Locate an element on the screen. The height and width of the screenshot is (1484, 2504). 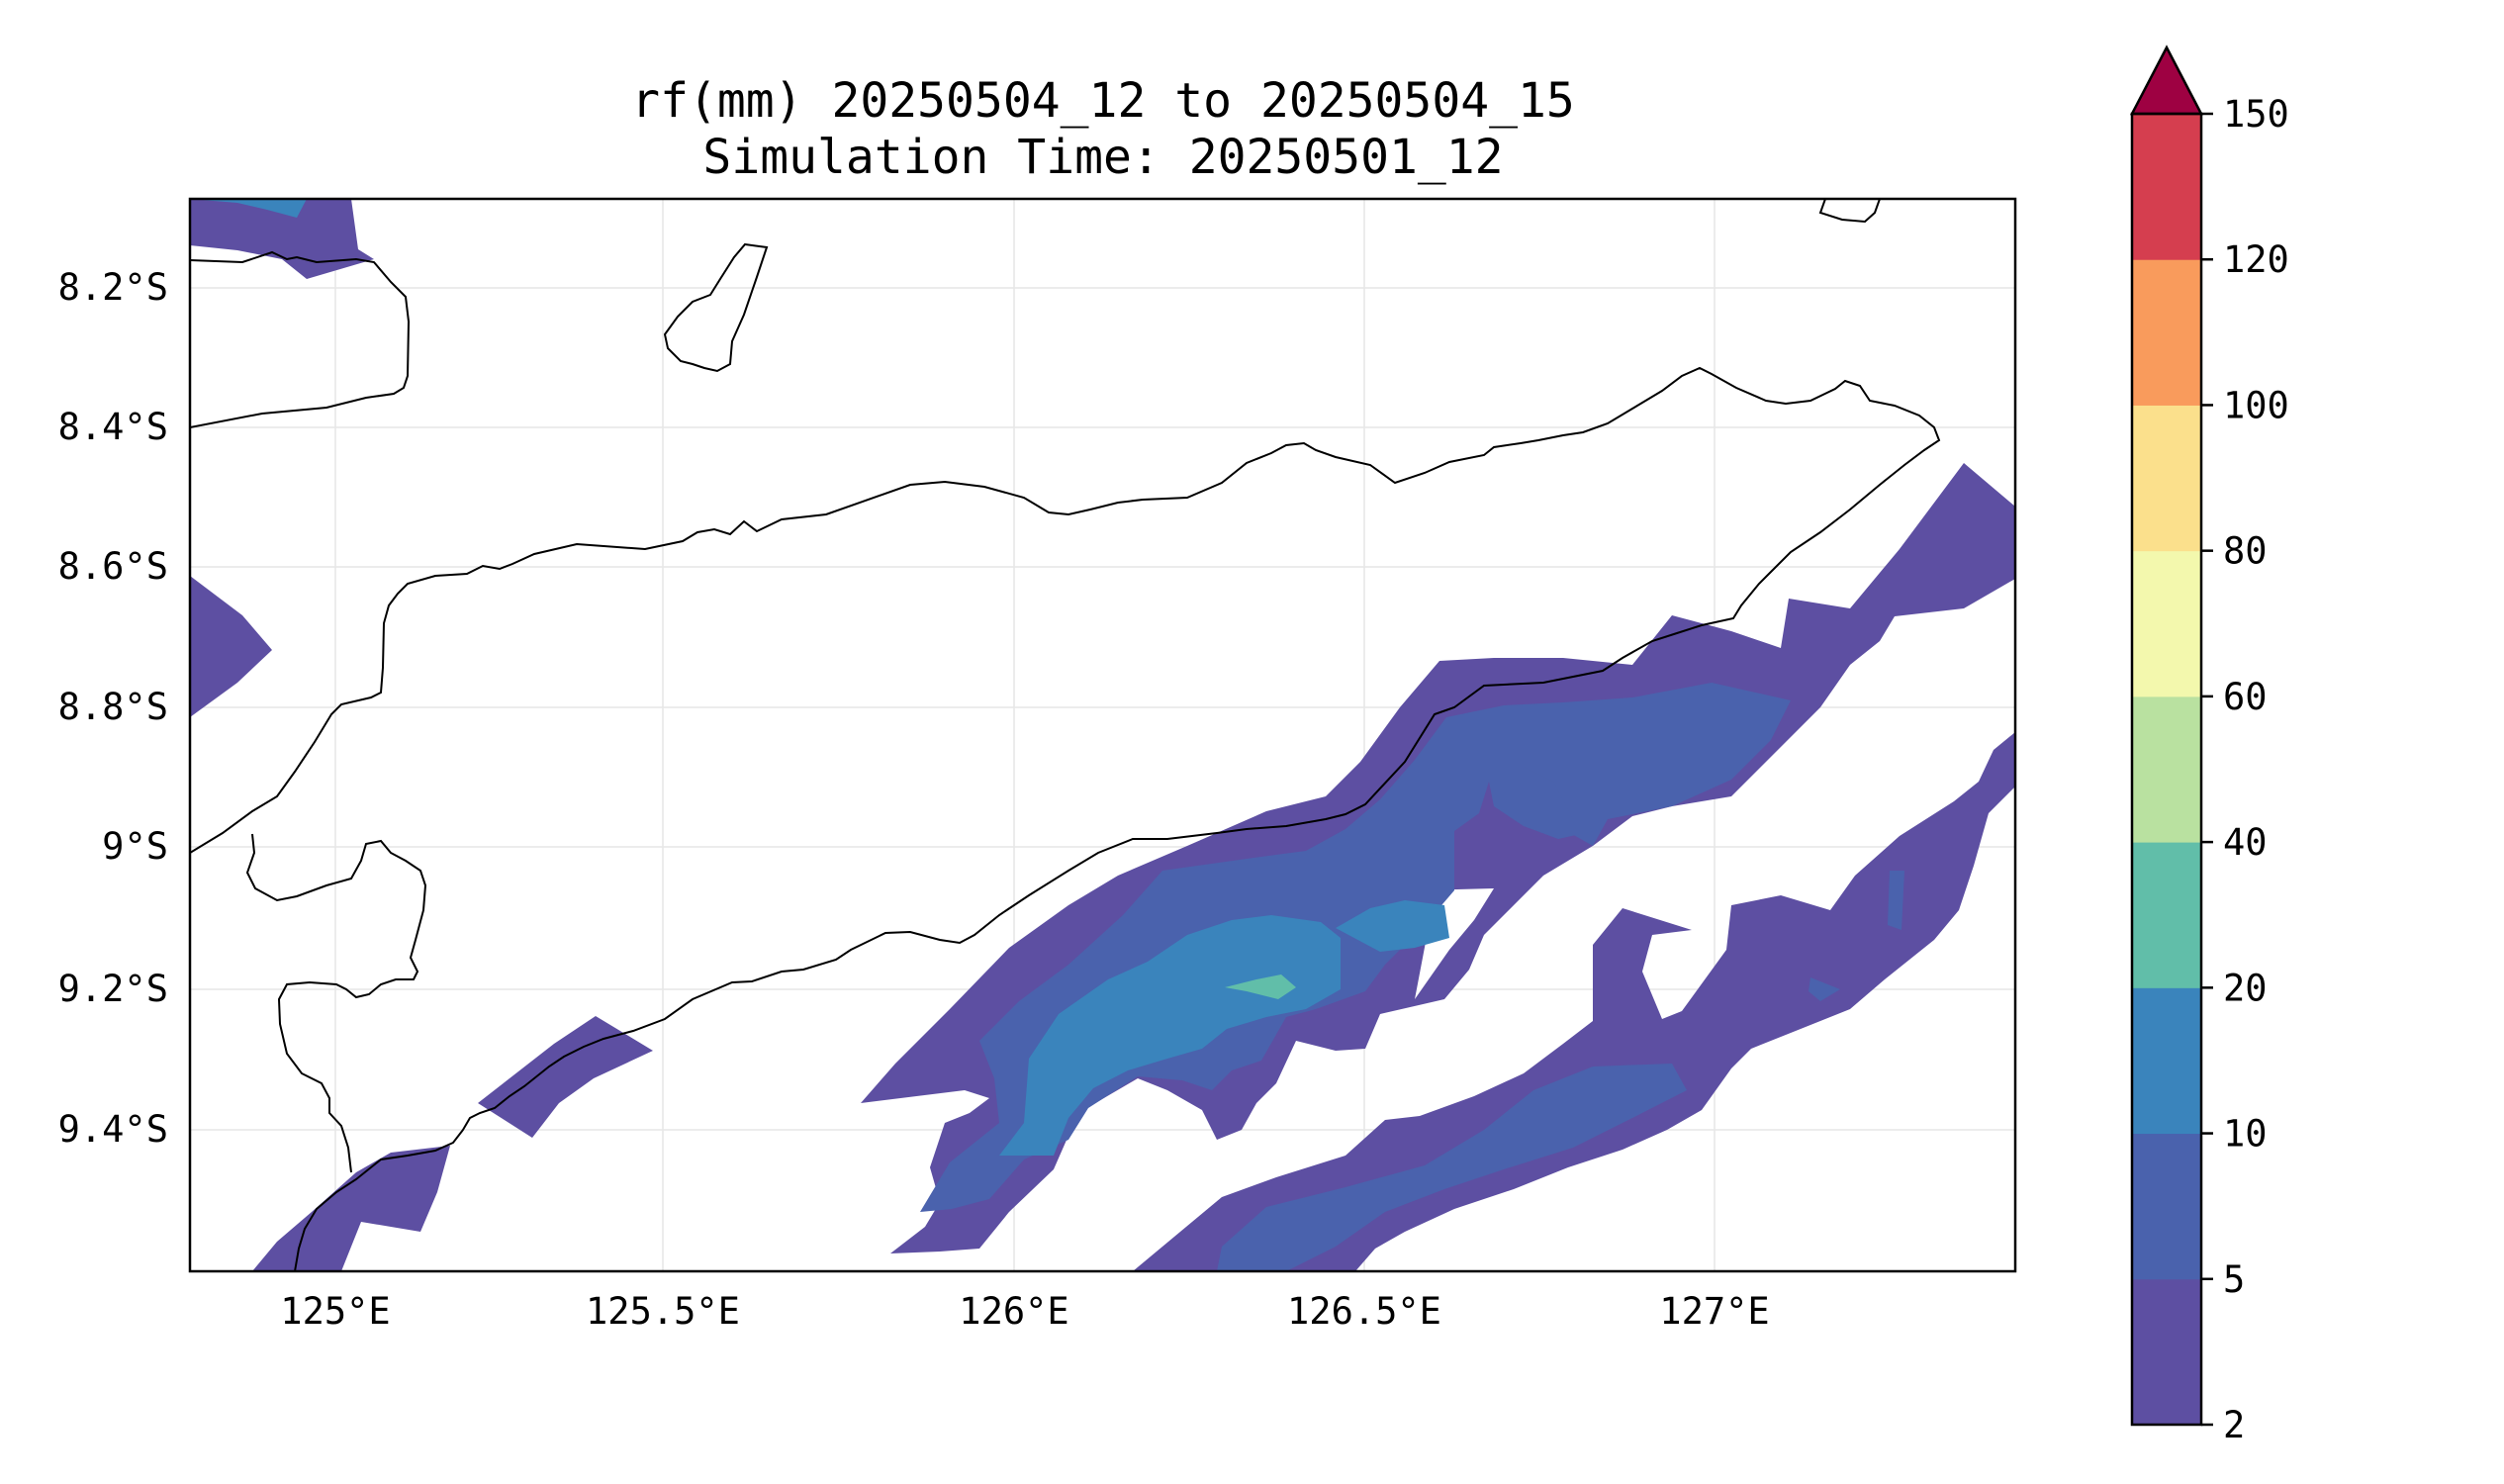
colorbar-frame is located at coordinates (2166, 769).